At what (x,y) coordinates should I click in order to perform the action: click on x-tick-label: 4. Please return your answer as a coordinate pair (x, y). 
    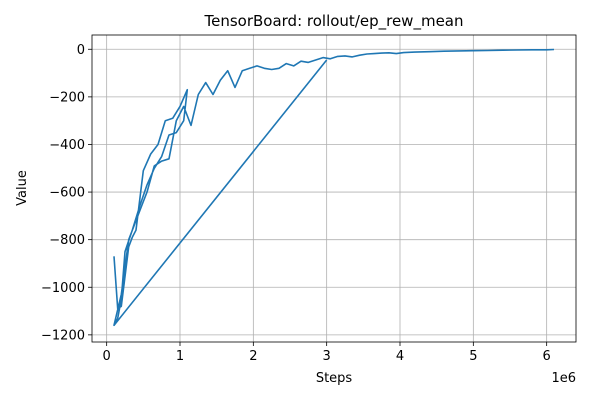
    Looking at the image, I should click on (400, 356).